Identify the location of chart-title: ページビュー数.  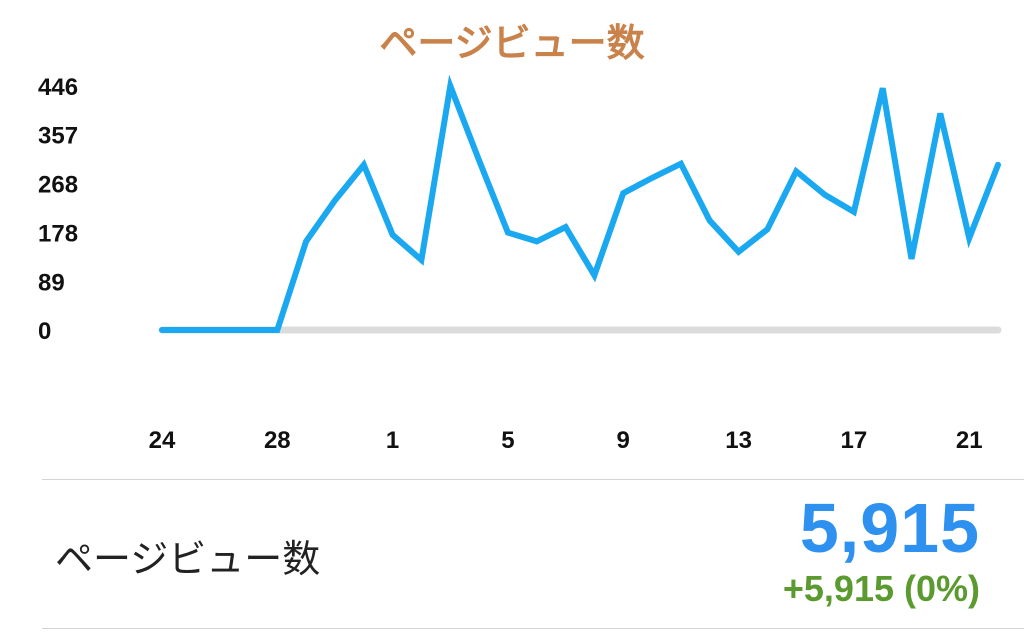
(512, 43).